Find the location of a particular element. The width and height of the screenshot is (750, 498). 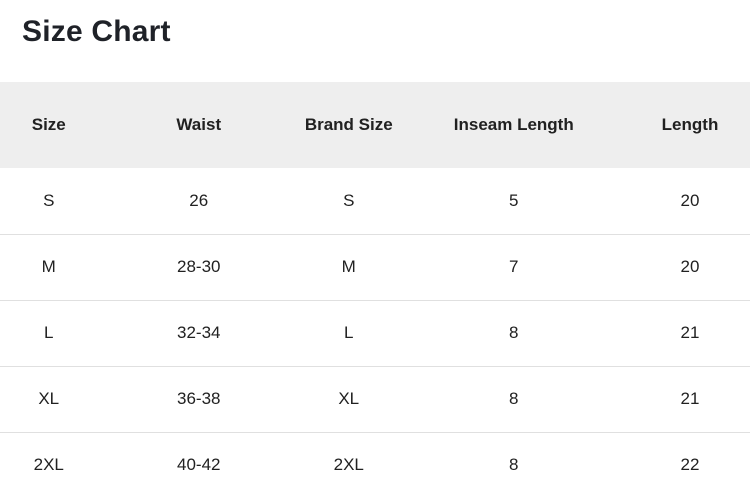

column-header-brand-size: Brand Size is located at coordinates (348, 124).